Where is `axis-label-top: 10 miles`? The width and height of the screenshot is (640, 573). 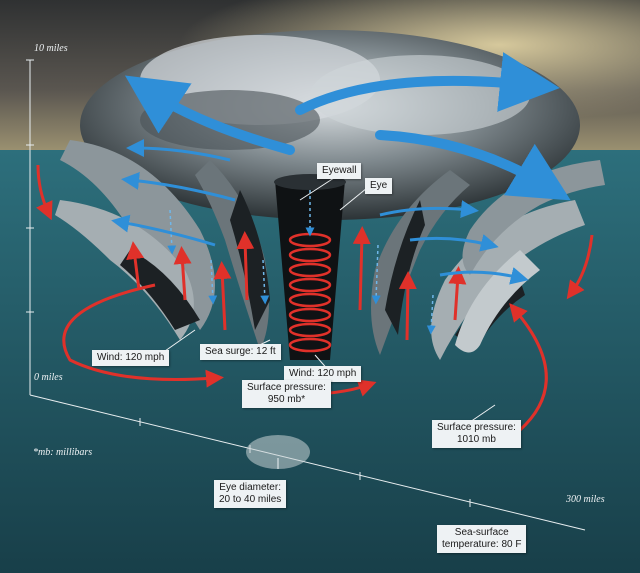 axis-label-top: 10 miles is located at coordinates (51, 48).